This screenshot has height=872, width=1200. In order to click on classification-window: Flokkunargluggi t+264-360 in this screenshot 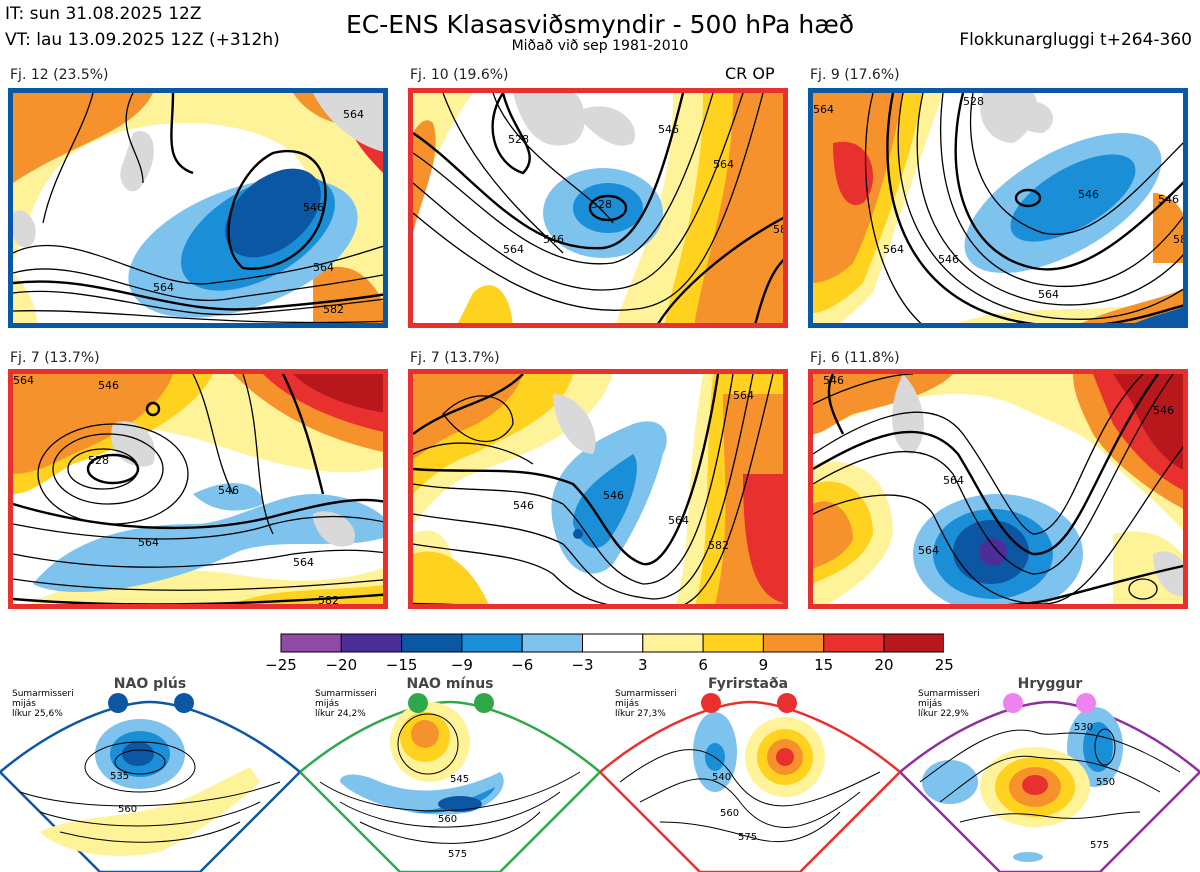, I will do `click(1075, 40)`.